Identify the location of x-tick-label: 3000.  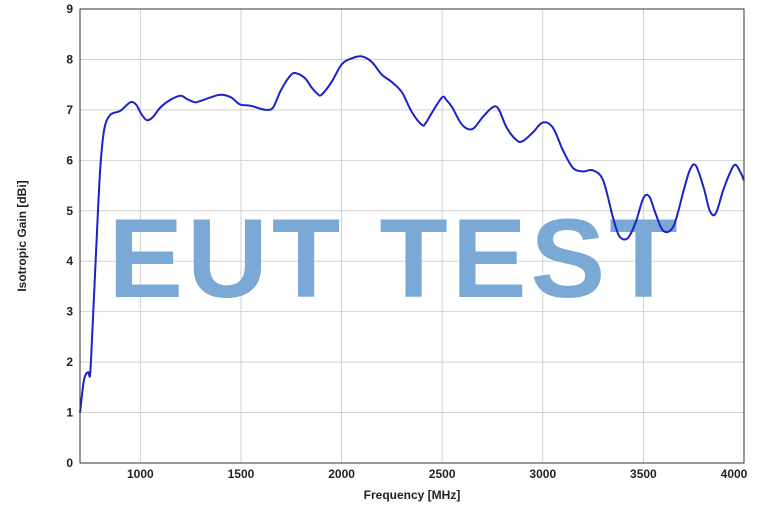
(542, 474).